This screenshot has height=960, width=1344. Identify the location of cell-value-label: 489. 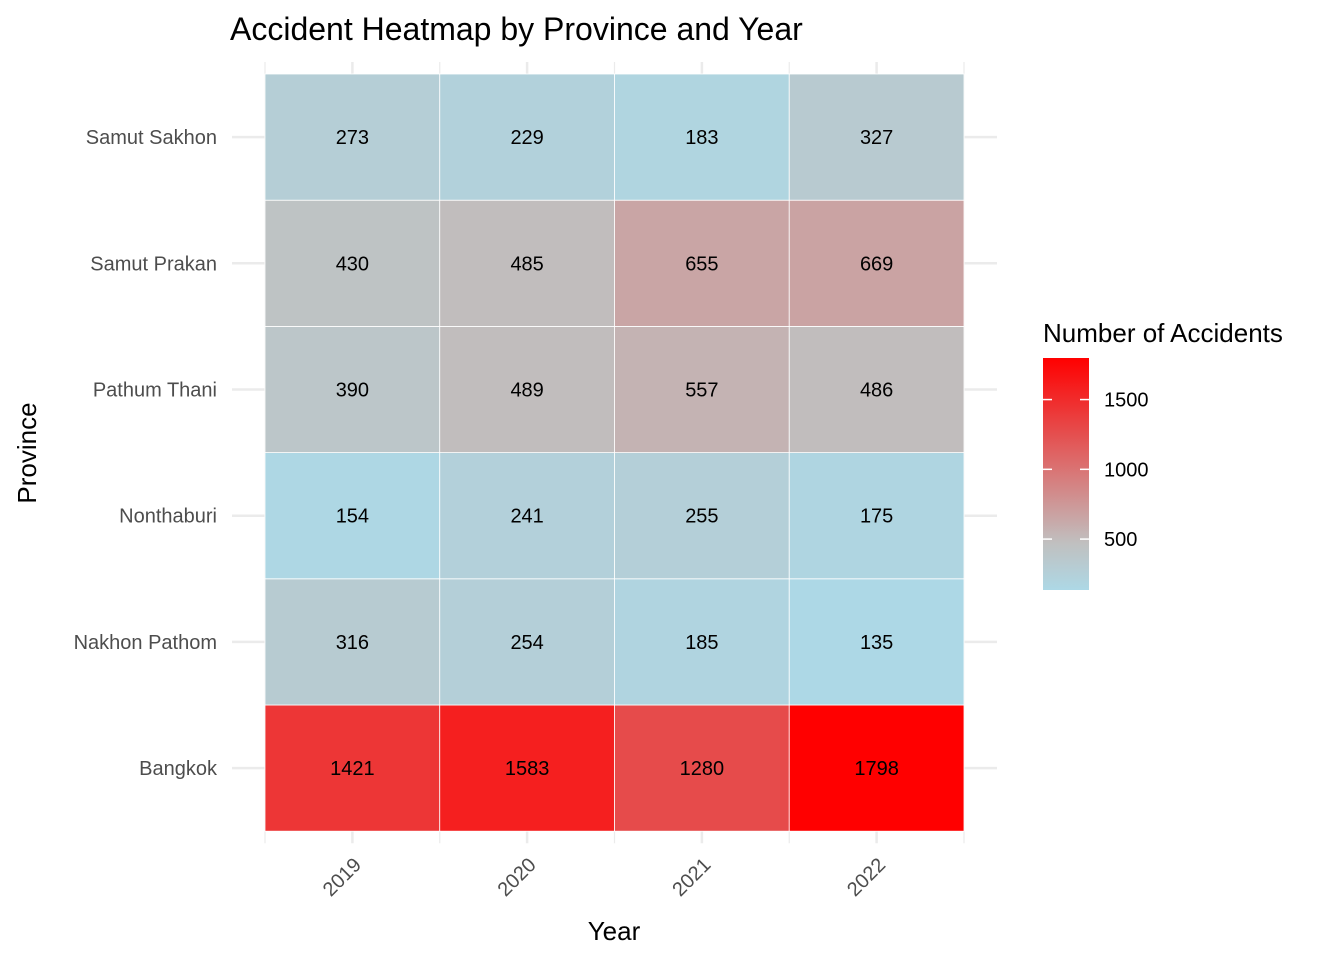
(526, 391).